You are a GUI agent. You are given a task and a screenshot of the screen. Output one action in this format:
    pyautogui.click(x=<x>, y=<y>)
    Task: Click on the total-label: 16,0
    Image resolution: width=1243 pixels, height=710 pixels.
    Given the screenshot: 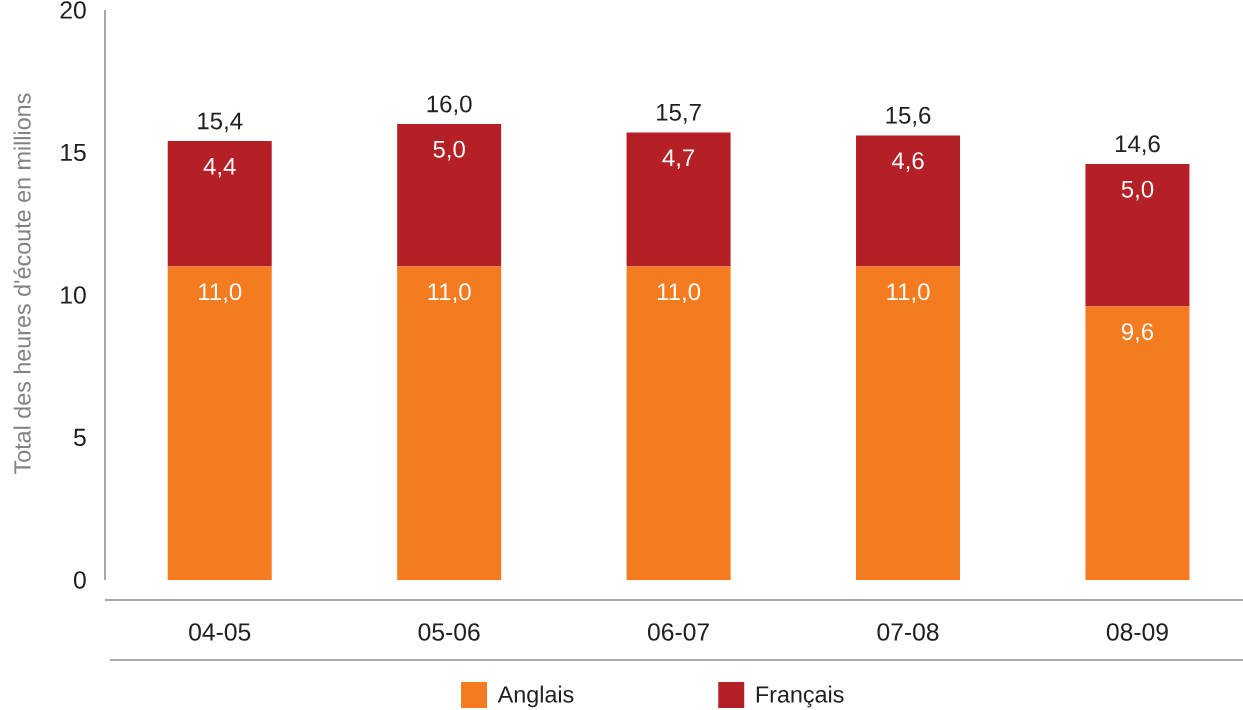 What is the action you would take?
    pyautogui.click(x=449, y=105)
    